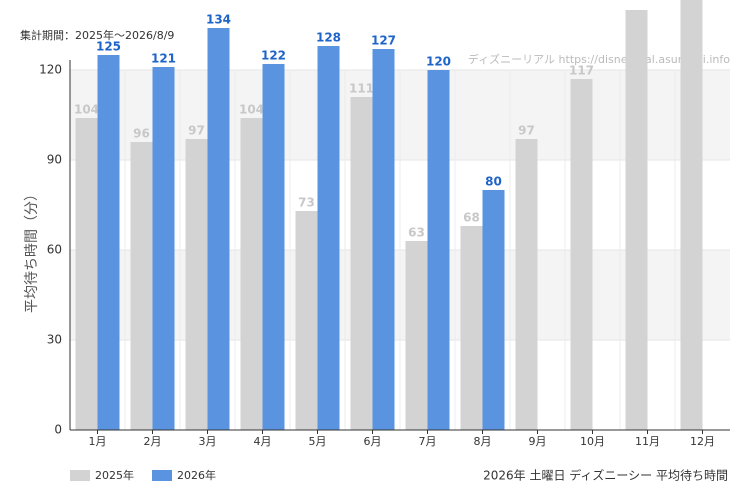 Image resolution: width=750 pixels, height=500 pixels. I want to click on legend-label: 2026年, so click(196, 475).